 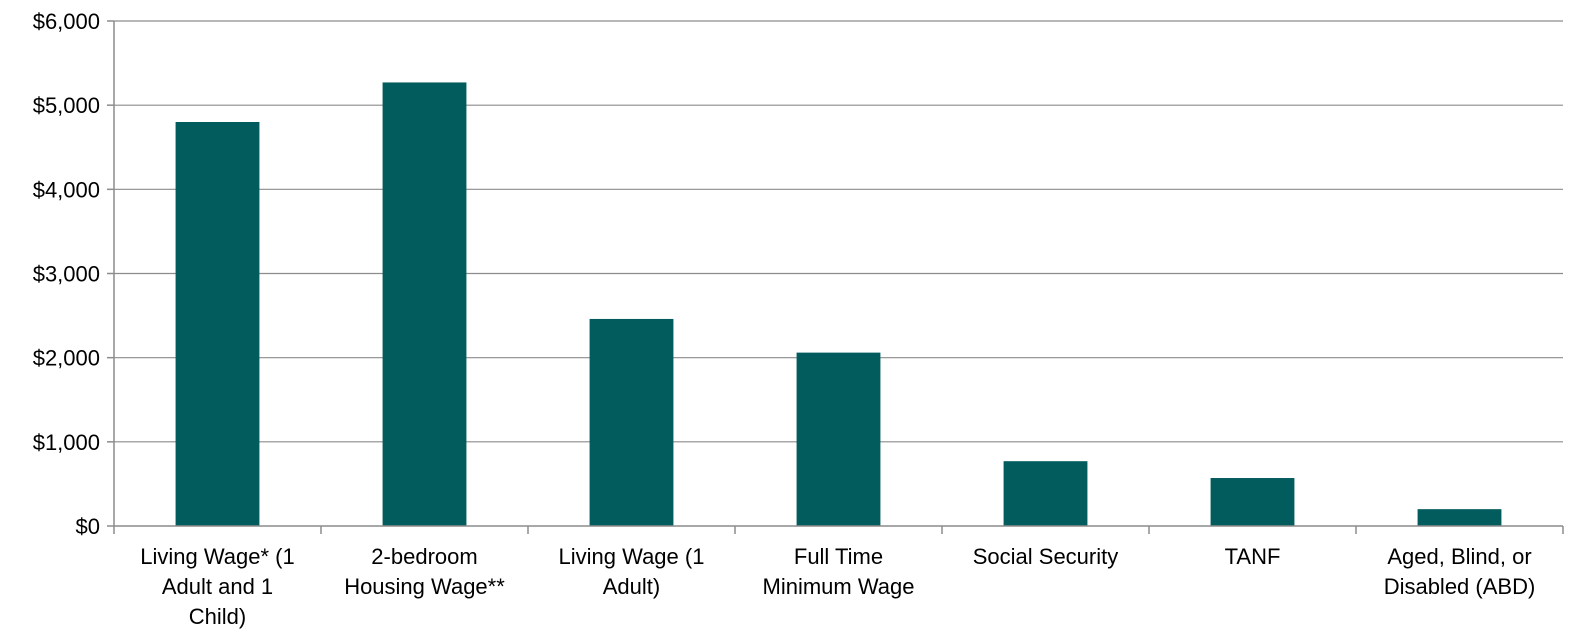 What do you see at coordinates (66, 21) in the screenshot?
I see `y-tick-label: $6,000` at bounding box center [66, 21].